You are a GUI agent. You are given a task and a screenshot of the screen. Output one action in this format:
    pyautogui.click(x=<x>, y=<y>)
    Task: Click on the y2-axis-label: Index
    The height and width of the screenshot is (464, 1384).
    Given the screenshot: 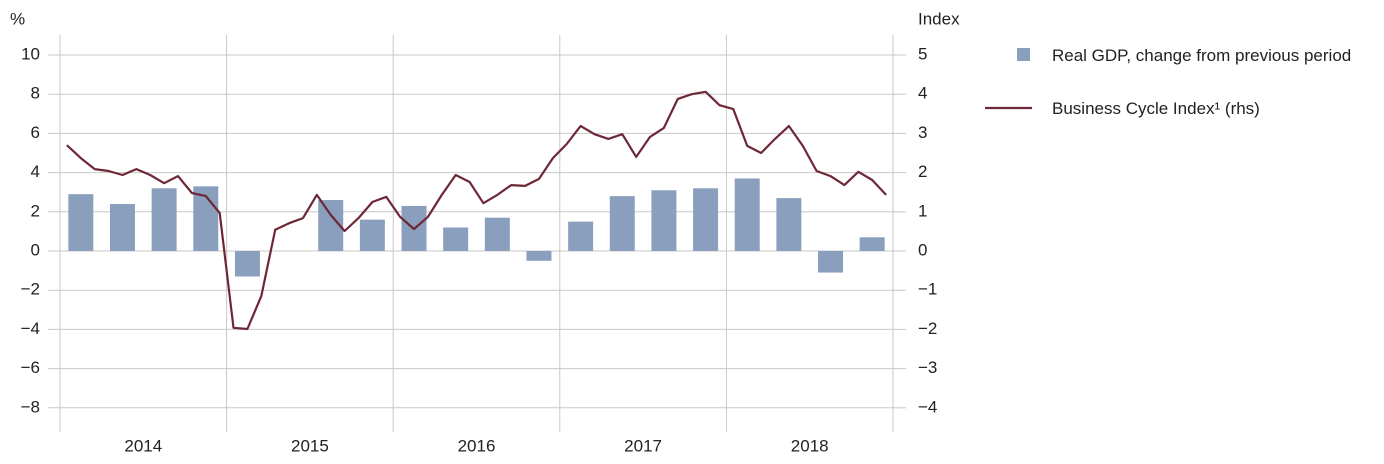 What is the action you would take?
    pyautogui.click(x=939, y=18)
    